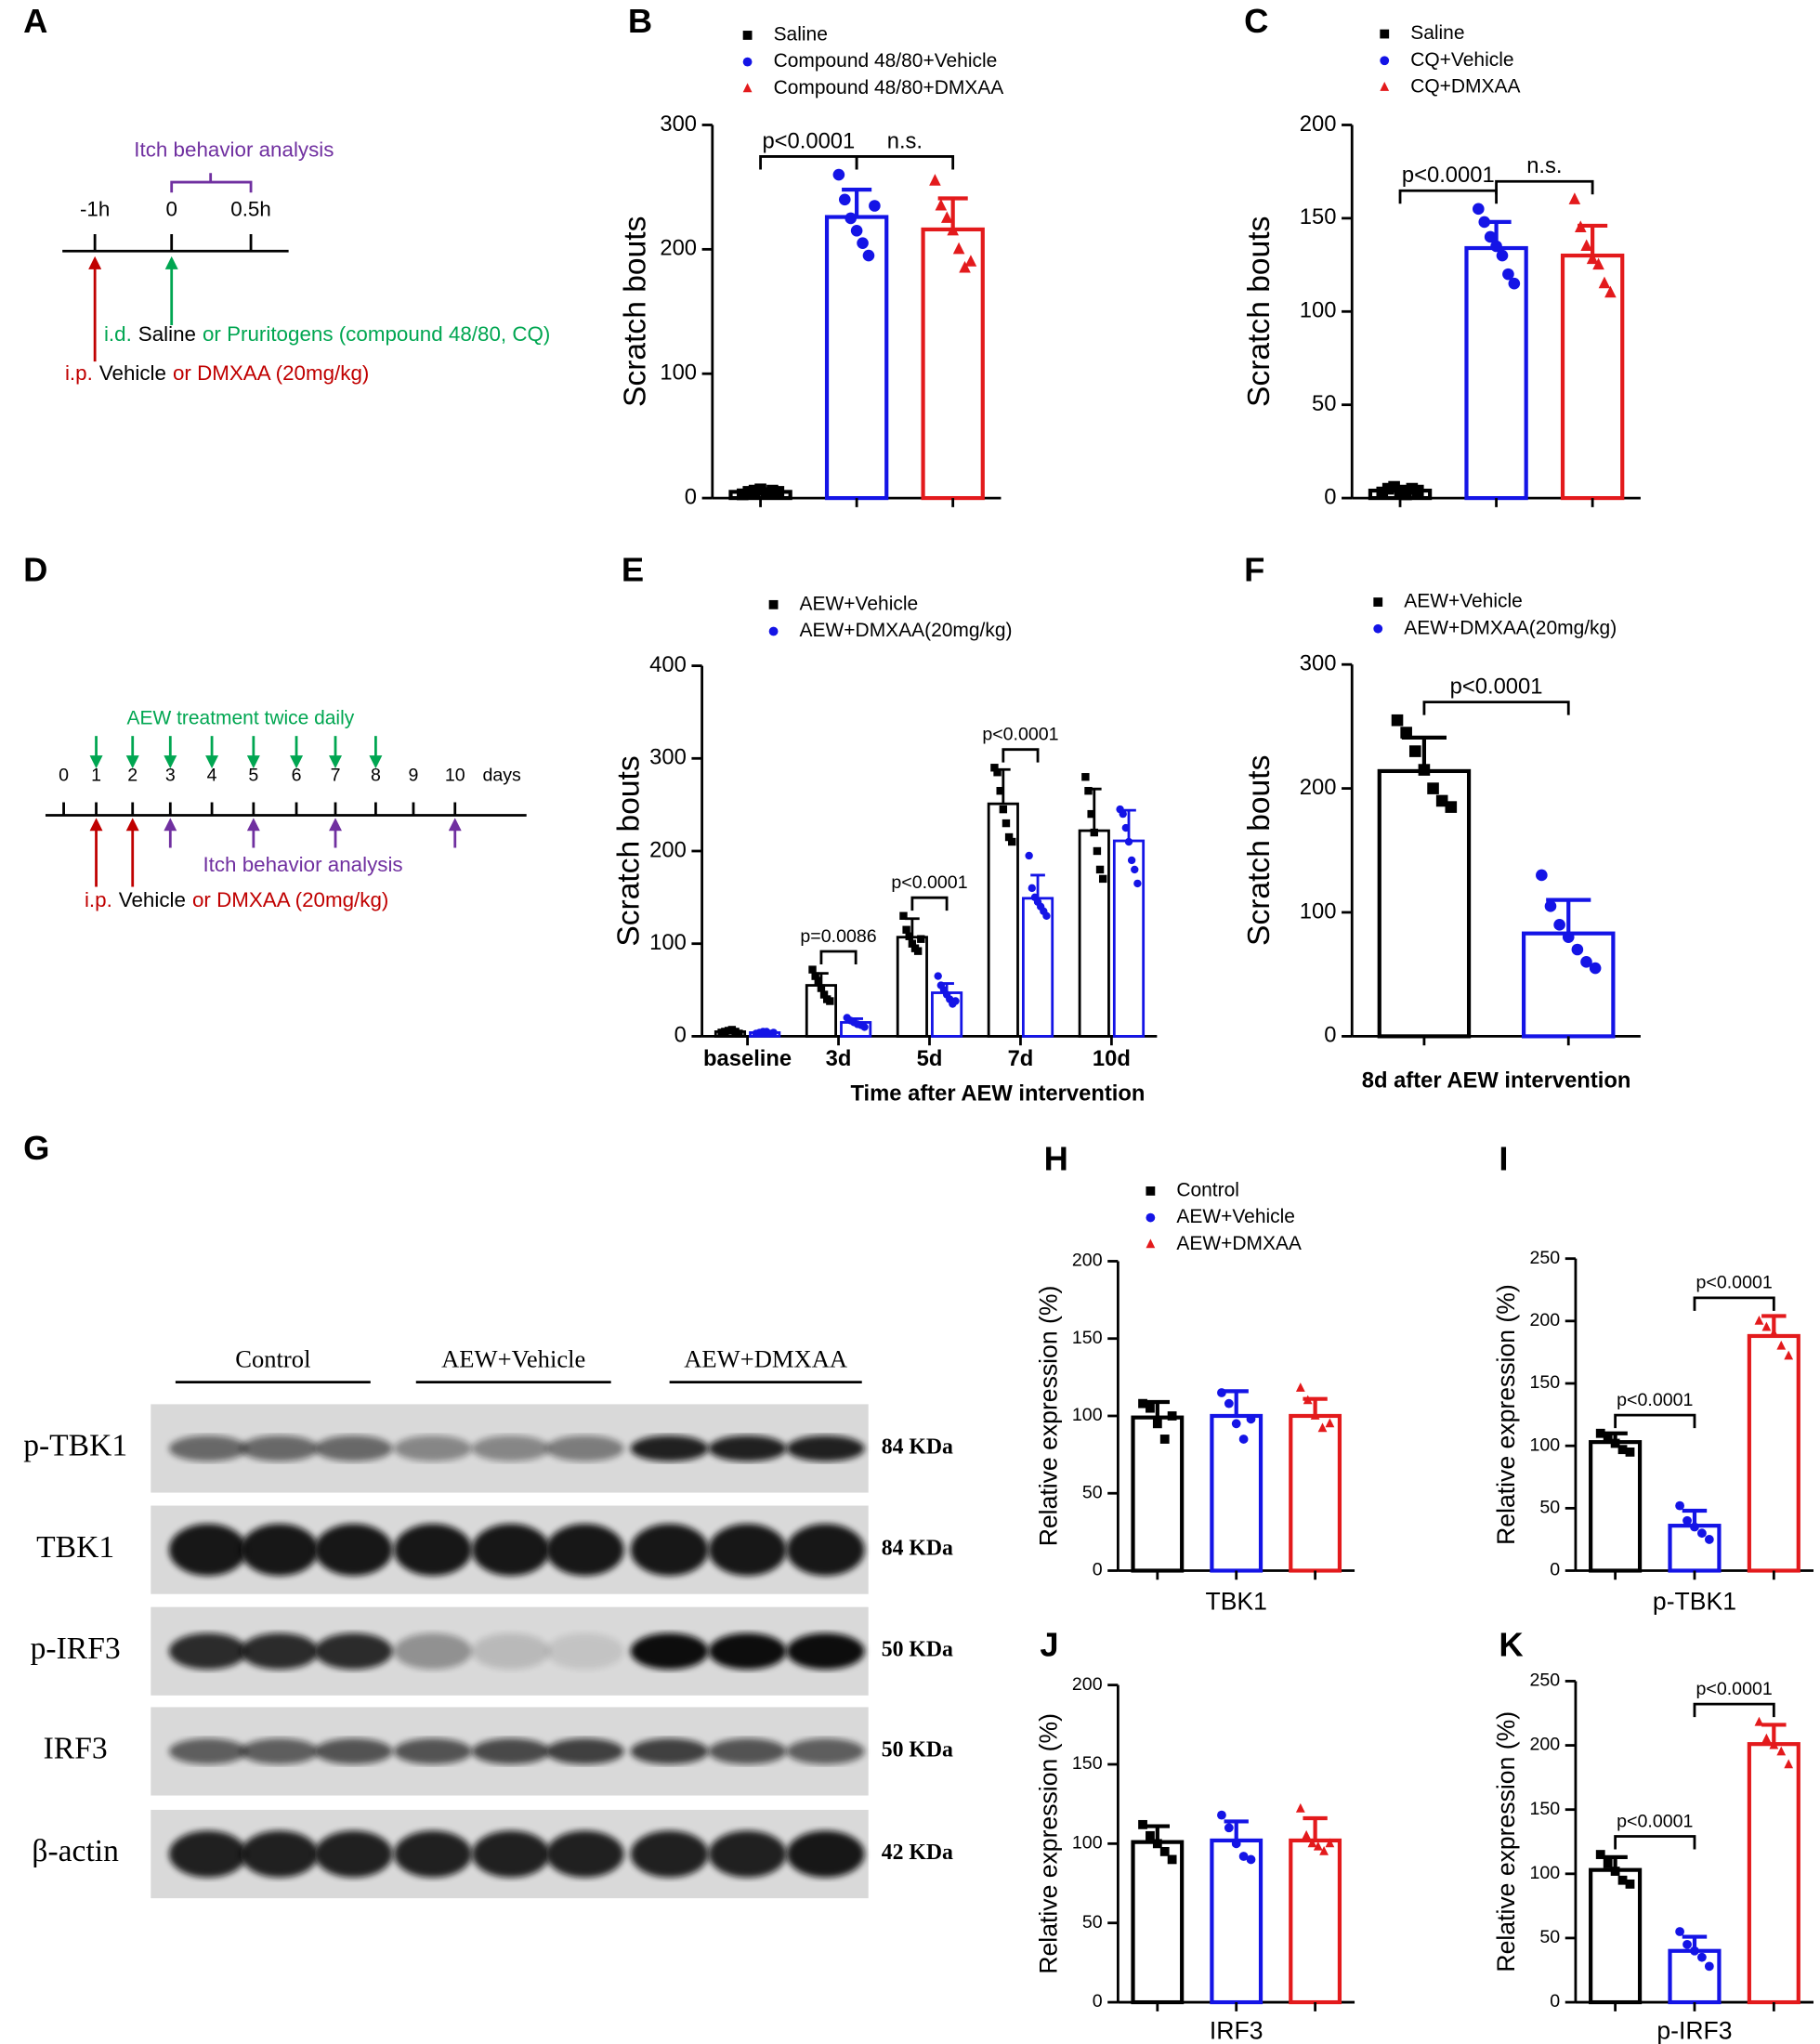 Image resolution: width=1820 pixels, height=2044 pixels. Describe the element at coordinates (1237, 2030) in the screenshot. I see `x-axis-label: IRF3` at that location.